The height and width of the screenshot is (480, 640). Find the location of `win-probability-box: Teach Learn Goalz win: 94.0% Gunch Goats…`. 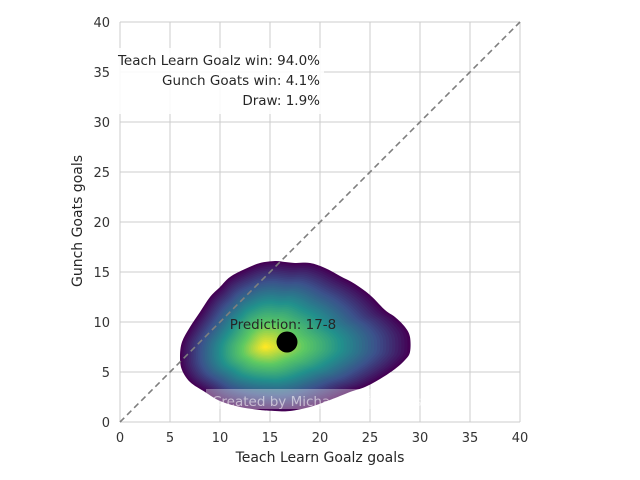

win-probability-box: Teach Learn Goalz win: 94.0% Gunch Goats… is located at coordinates (217, 81).